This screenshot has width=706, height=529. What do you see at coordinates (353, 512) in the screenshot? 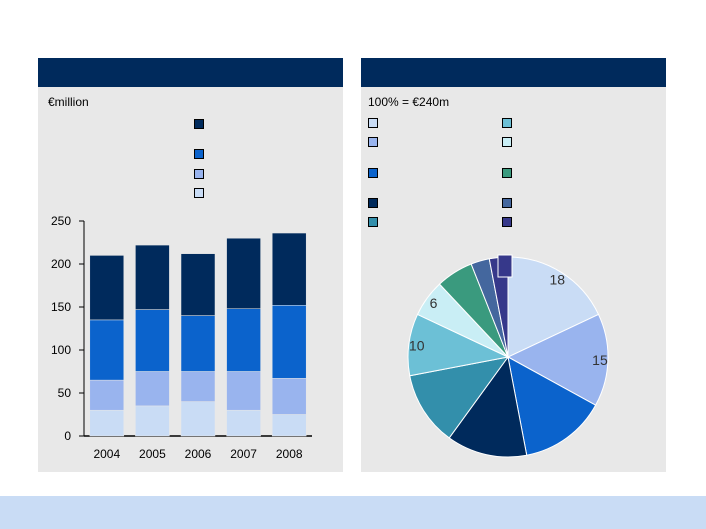
I see `footer-band` at bounding box center [353, 512].